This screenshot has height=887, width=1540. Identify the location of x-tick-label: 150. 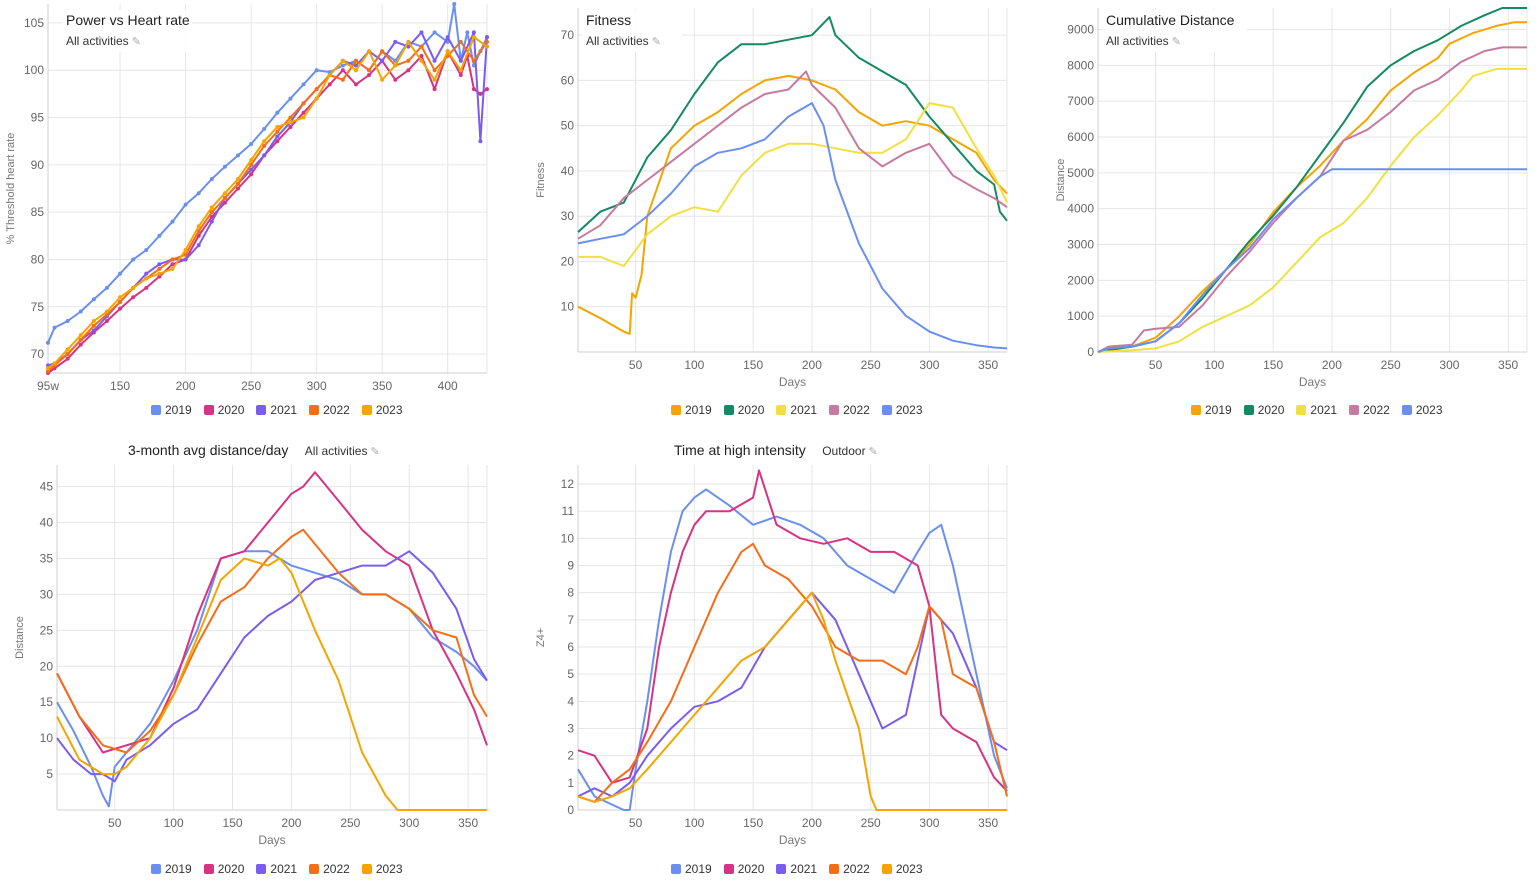
(753, 365).